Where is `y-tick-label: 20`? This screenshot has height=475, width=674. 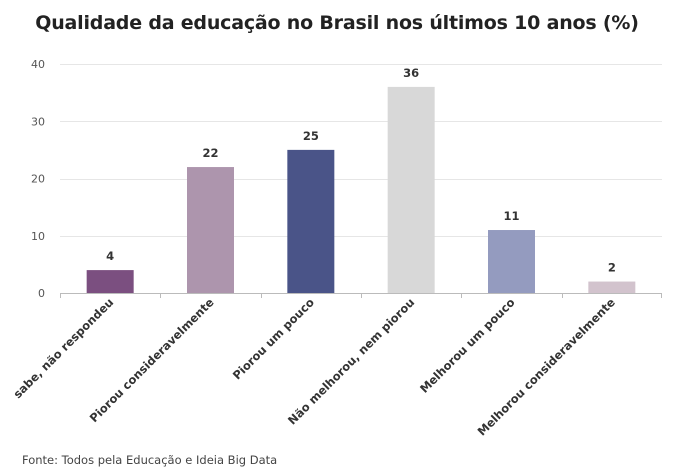 y-tick-label: 20 is located at coordinates (38, 179).